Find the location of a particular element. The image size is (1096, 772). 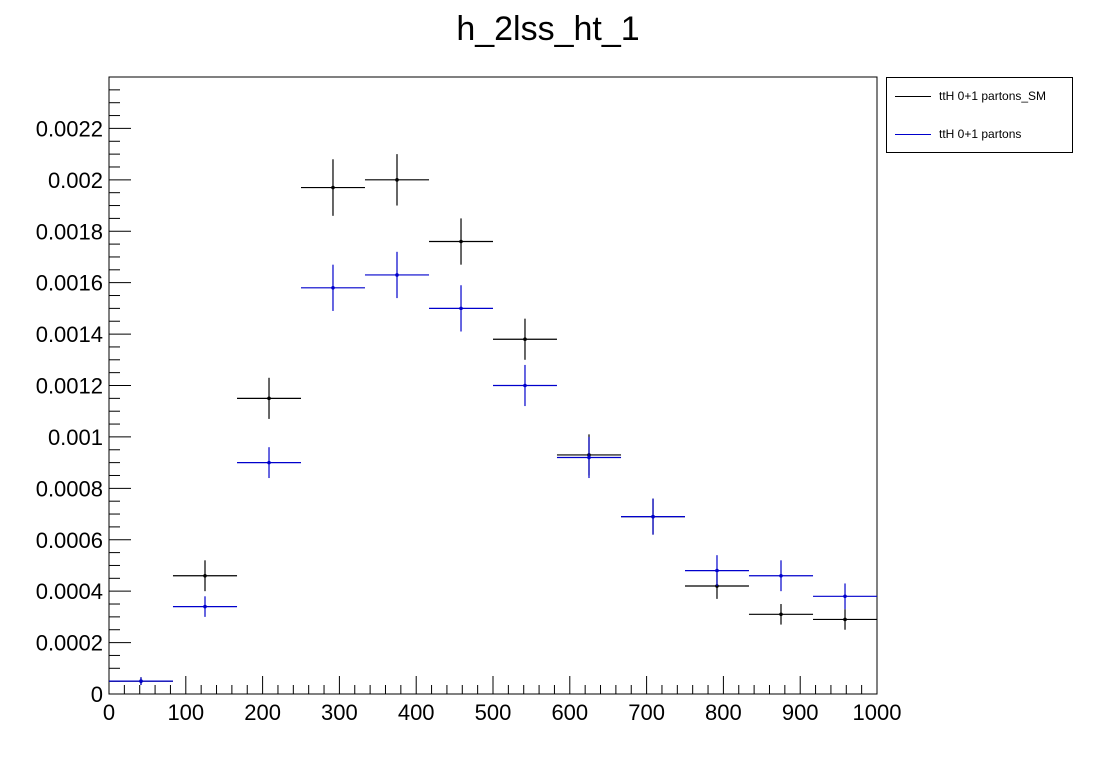

x-tick-label: 800 is located at coordinates (723, 712).